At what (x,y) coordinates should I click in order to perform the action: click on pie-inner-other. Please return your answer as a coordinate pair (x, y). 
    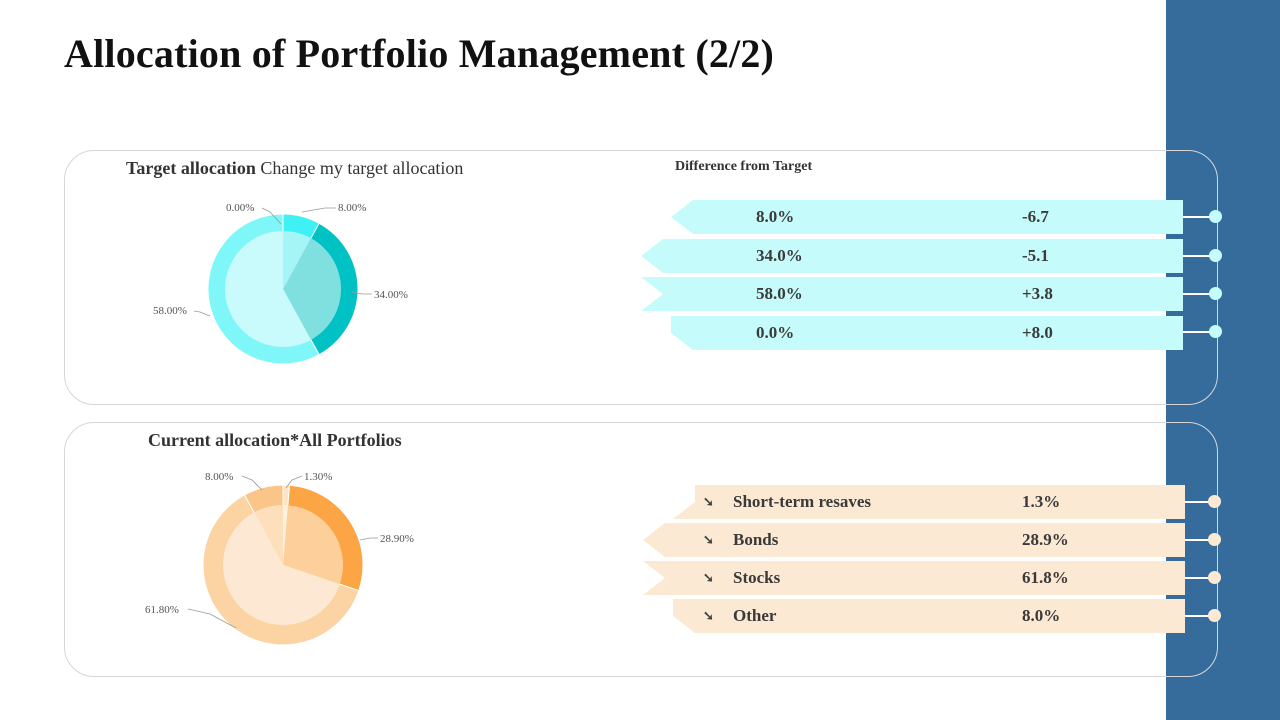
    Looking at the image, I should click on (268, 535).